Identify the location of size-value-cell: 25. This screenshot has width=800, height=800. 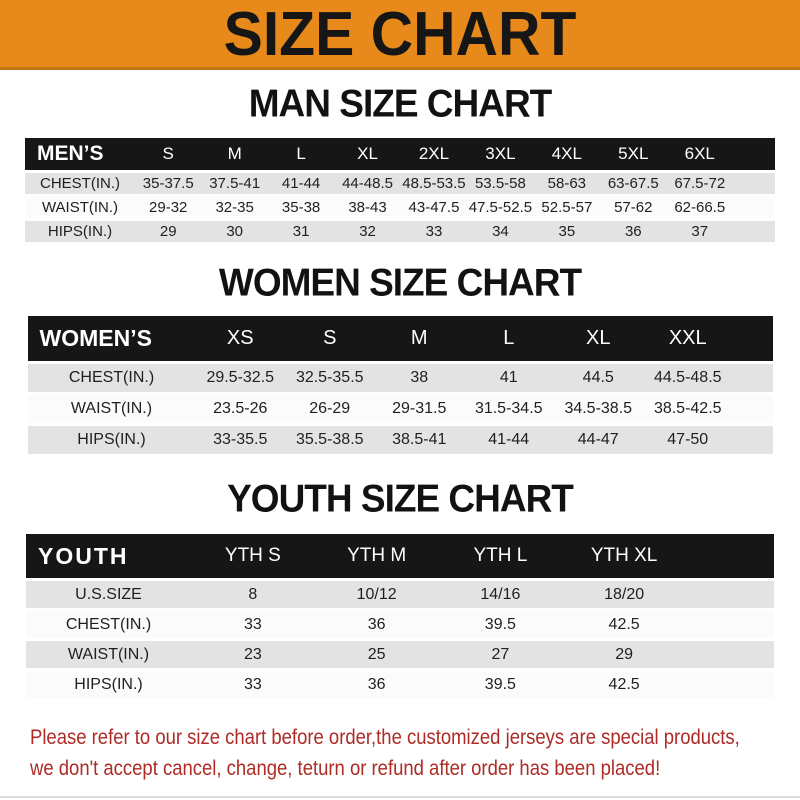
(376, 655).